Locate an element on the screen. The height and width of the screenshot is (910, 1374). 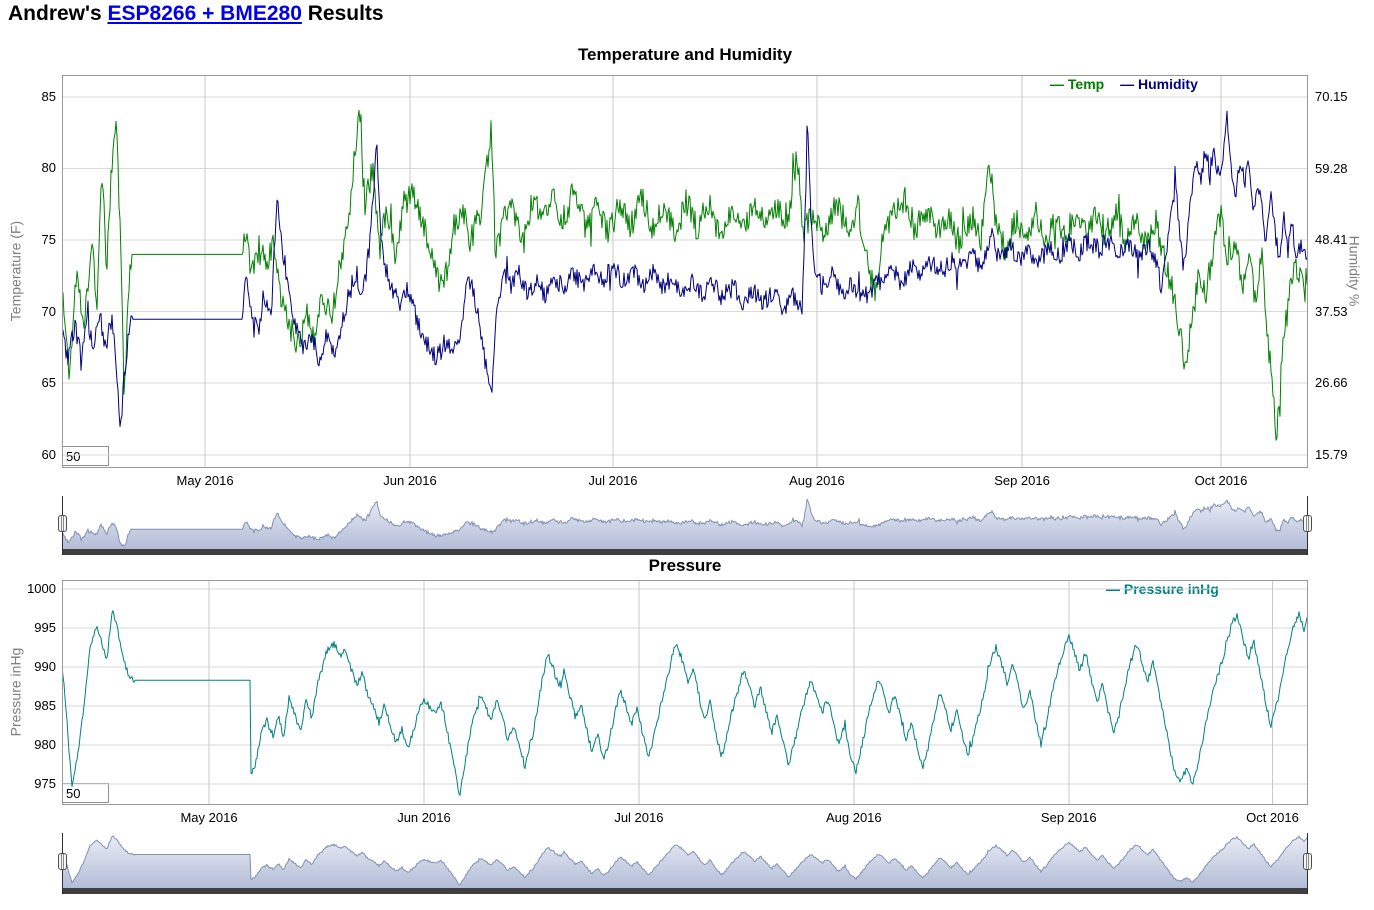
legend-item-temp: — Temp is located at coordinates (1077, 84).